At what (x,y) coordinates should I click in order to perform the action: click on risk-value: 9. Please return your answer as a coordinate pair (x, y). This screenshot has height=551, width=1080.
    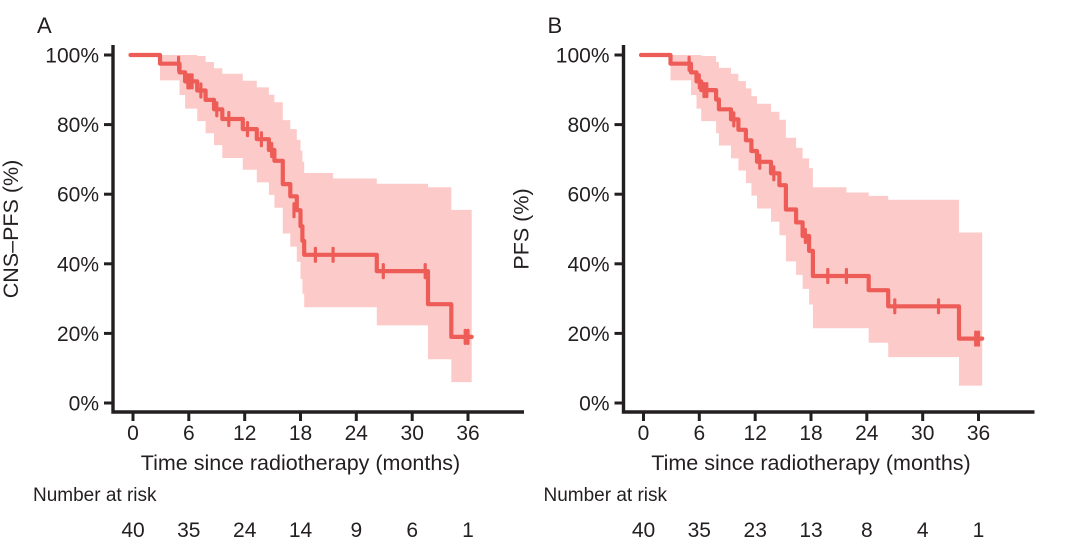
    Looking at the image, I should click on (356, 530).